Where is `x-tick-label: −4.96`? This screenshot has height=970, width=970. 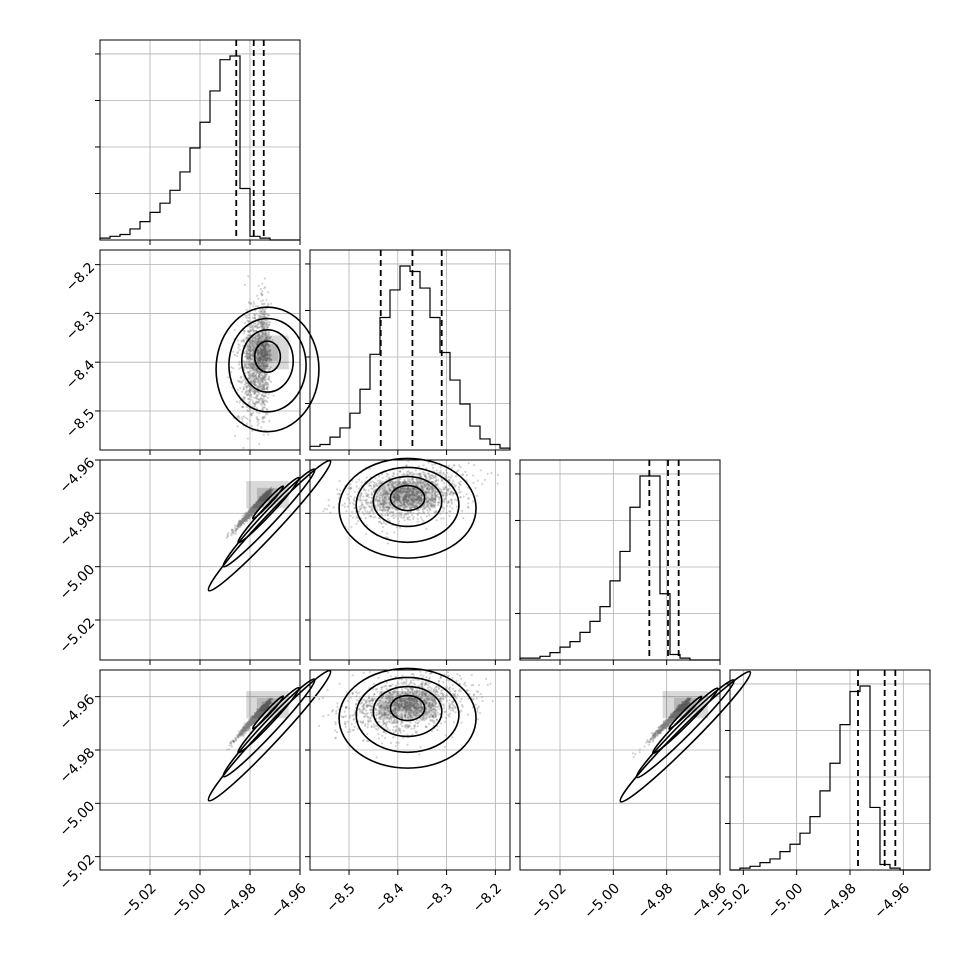
x-tick-label: −4.96 is located at coordinates (892, 901).